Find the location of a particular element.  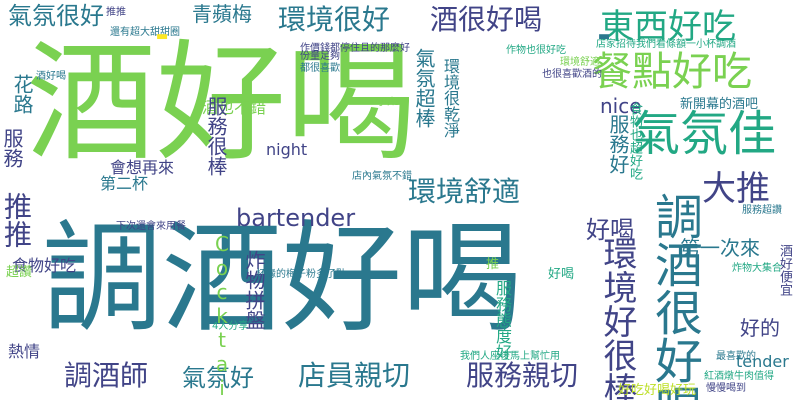

cloud-word: 作物也很好吃 is located at coordinates (536, 50).